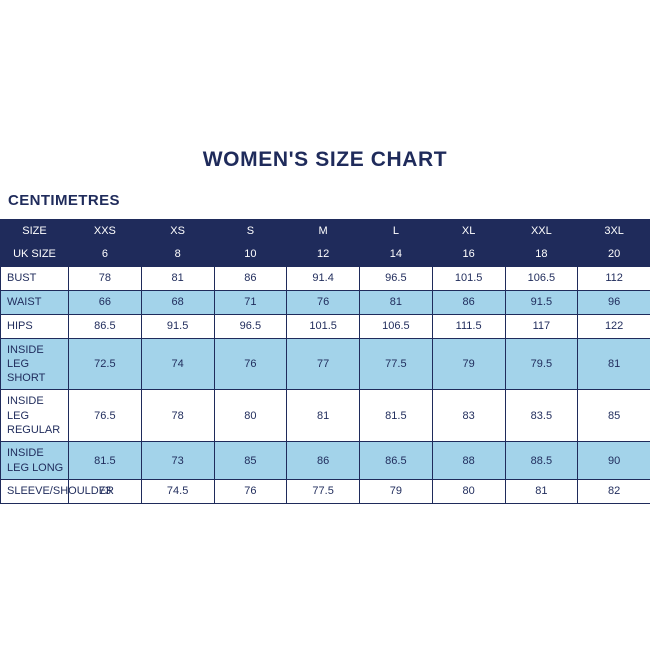  What do you see at coordinates (396, 231) in the screenshot?
I see `column-header: L` at bounding box center [396, 231].